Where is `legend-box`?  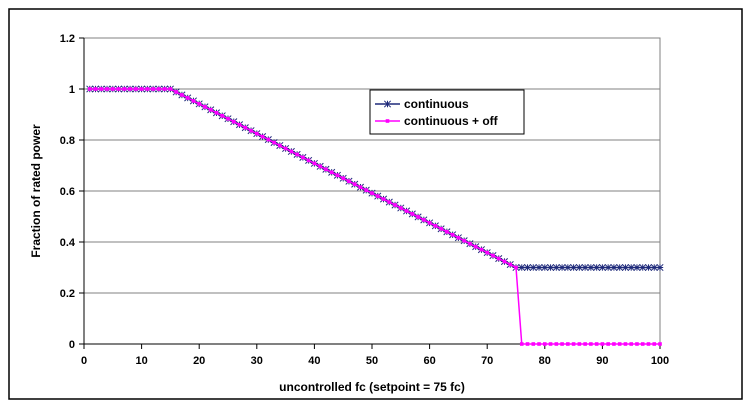 legend-box is located at coordinates (447, 112).